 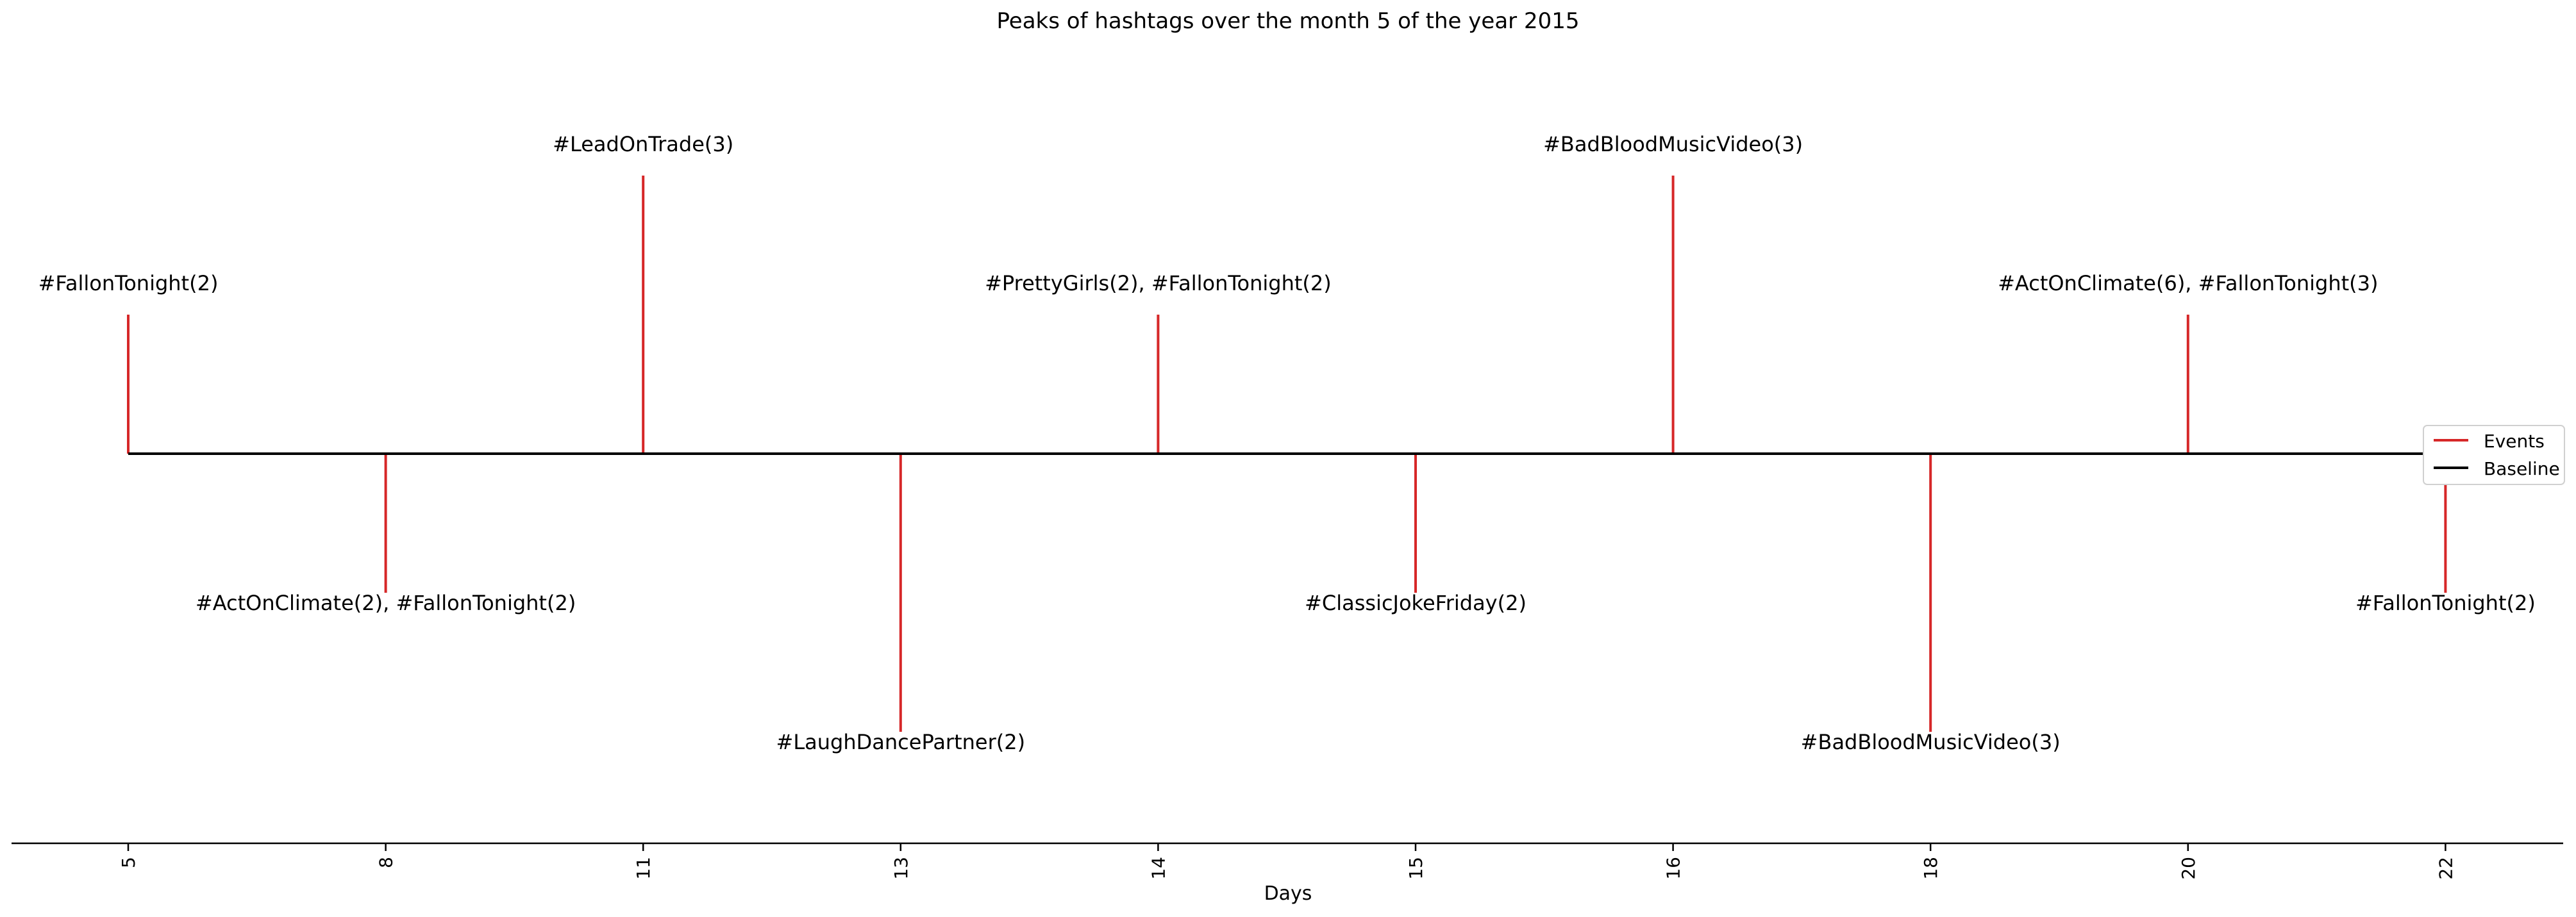 What do you see at coordinates (2188, 283) in the screenshot?
I see `event-label: #ActOnClimate(6), #FallonTonight(3)` at bounding box center [2188, 283].